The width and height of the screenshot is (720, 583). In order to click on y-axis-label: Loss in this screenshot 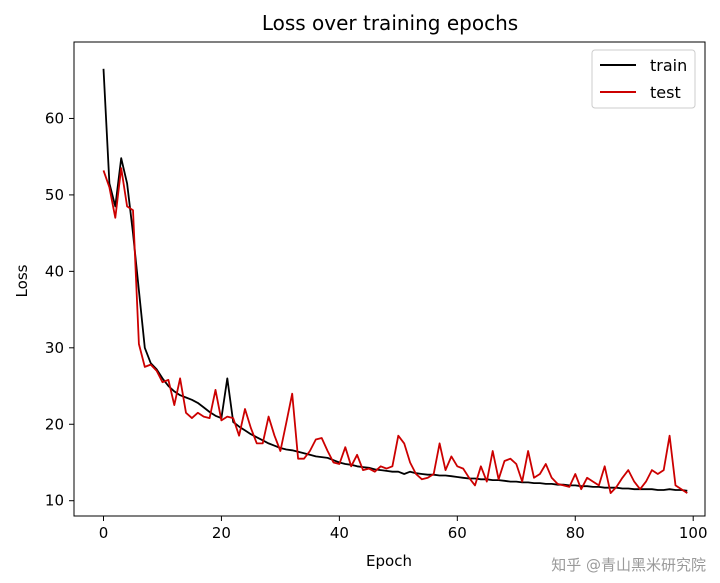, I will do `click(22, 280)`.